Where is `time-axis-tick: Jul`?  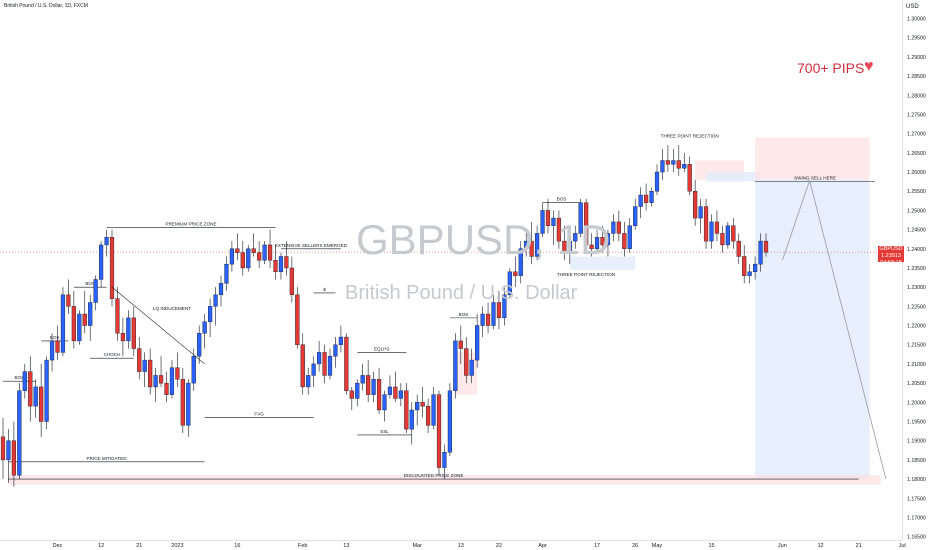 time-axis-tick: Jul is located at coordinates (902, 546).